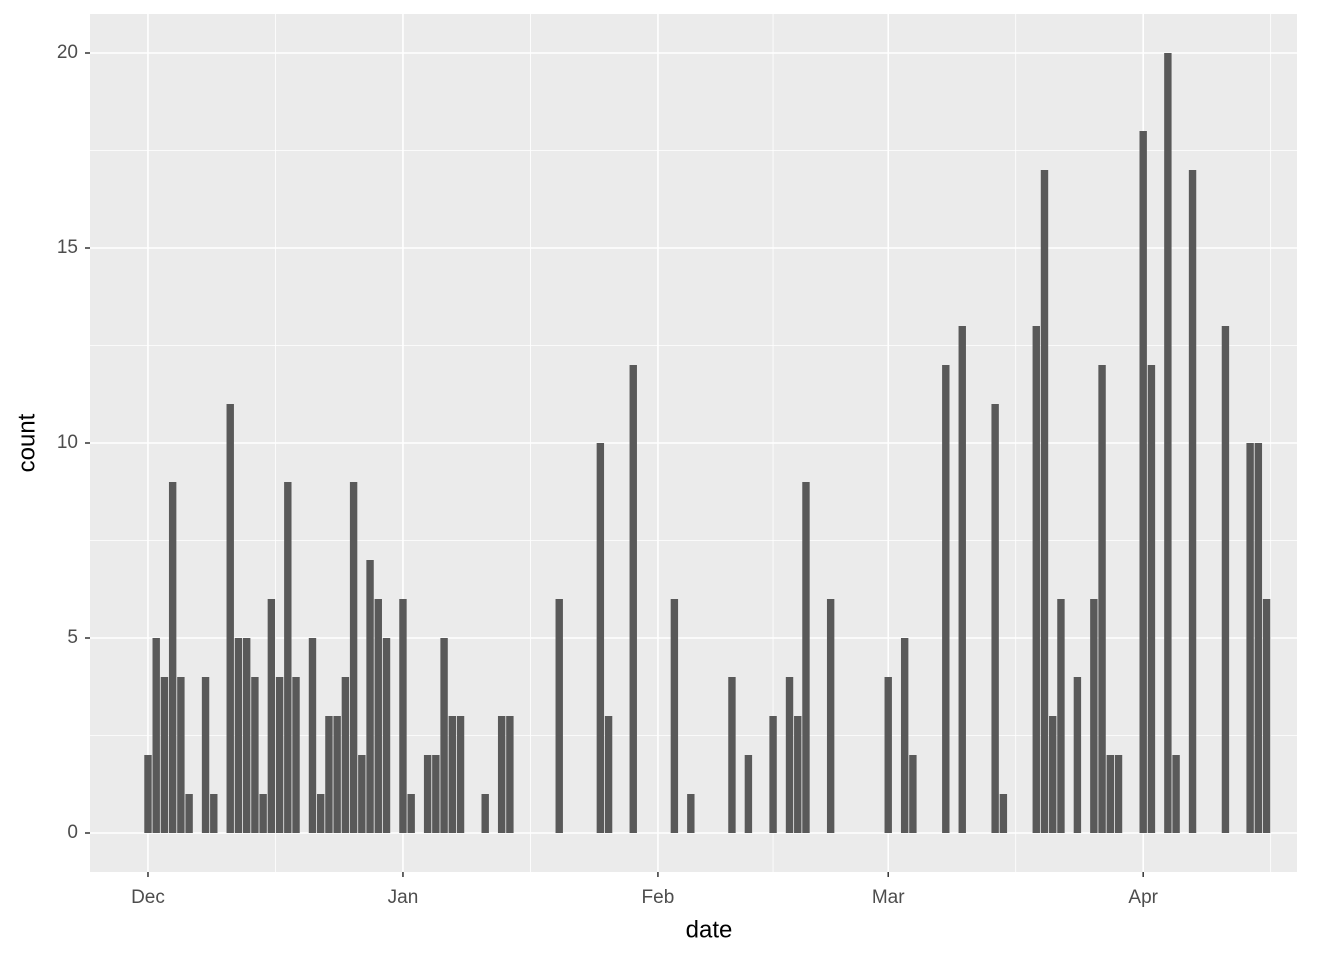 Image resolution: width=1344 pixels, height=960 pixels. I want to click on y-tick-label: 5, so click(72, 637).